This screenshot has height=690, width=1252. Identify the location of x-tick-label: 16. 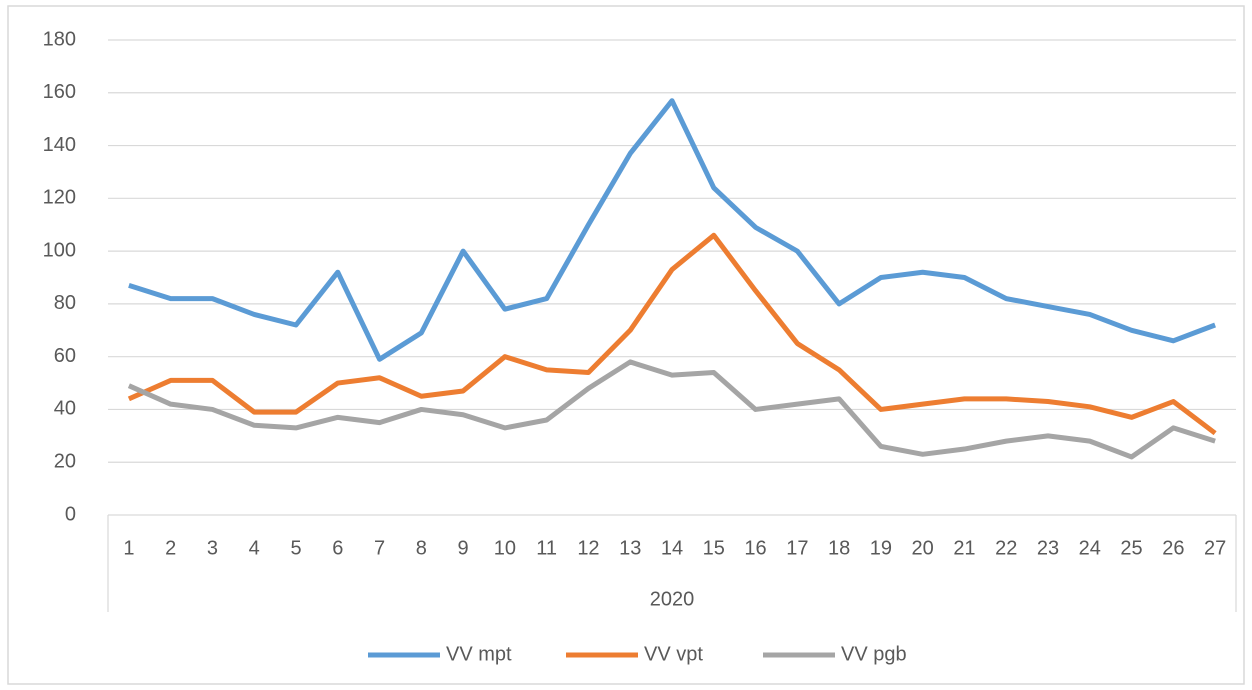
(755, 548).